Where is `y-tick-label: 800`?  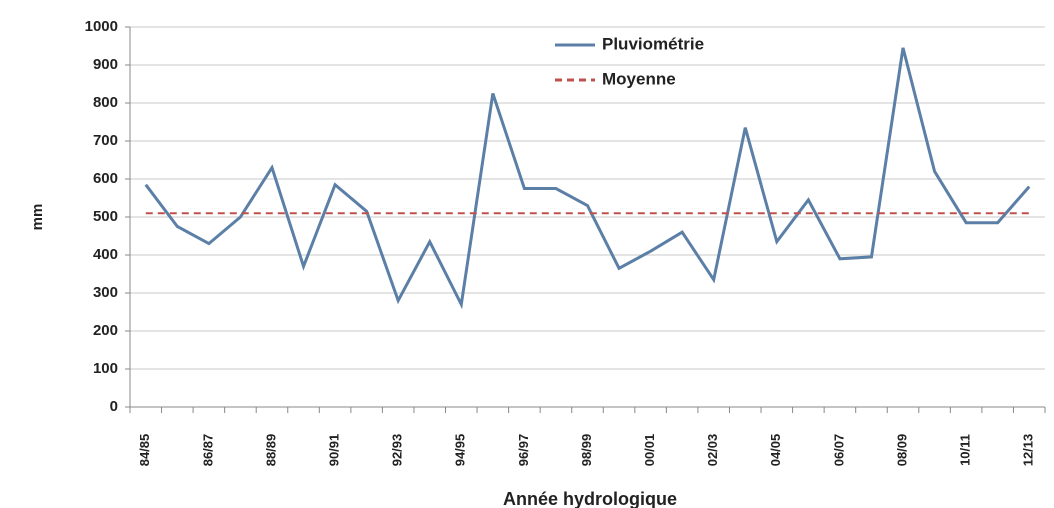
y-tick-label: 800 is located at coordinates (105, 102).